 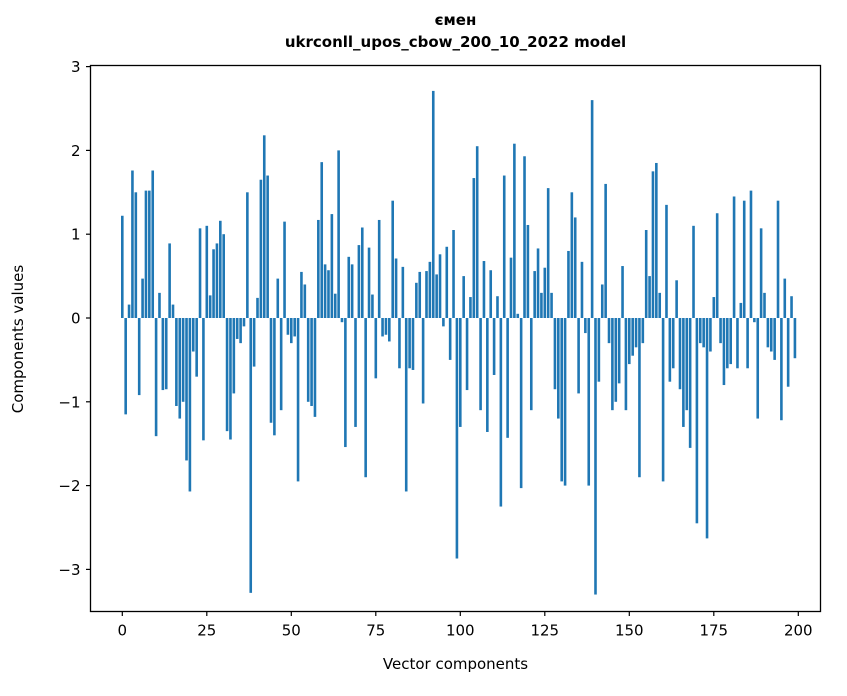 I want to click on x-tick-label: 100, so click(x=460, y=631).